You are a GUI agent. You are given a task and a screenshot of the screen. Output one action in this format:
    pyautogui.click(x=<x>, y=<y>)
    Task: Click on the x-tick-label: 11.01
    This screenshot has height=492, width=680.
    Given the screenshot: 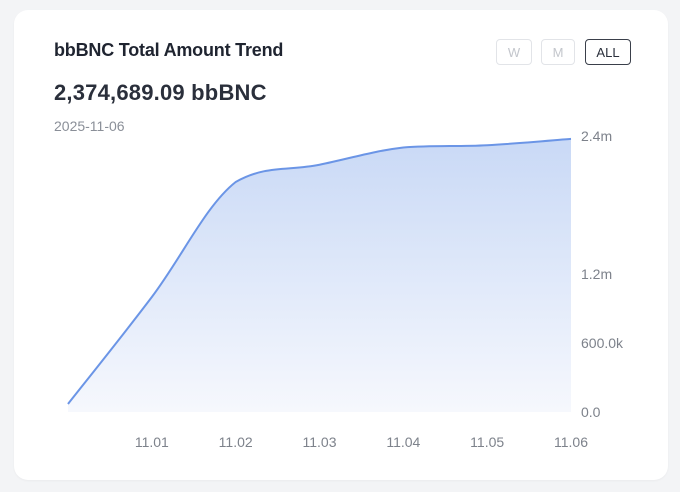 What is the action you would take?
    pyautogui.click(x=152, y=442)
    